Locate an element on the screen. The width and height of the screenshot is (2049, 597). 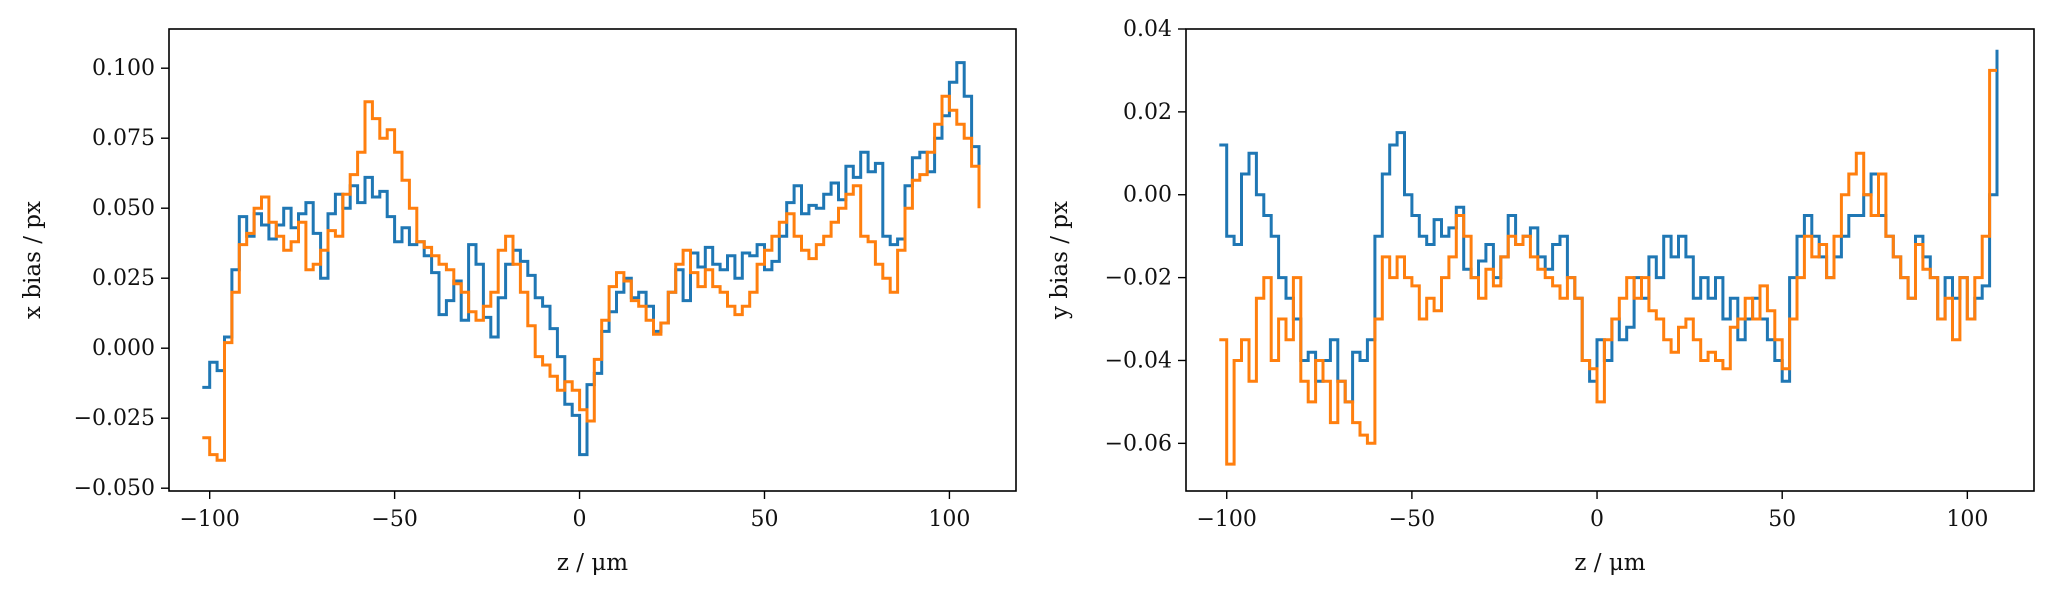
y-tick-label: 0.000 is located at coordinates (123, 348).